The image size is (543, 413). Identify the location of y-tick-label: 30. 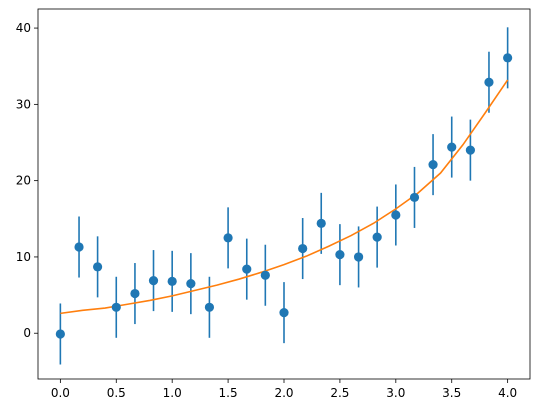
(23, 104).